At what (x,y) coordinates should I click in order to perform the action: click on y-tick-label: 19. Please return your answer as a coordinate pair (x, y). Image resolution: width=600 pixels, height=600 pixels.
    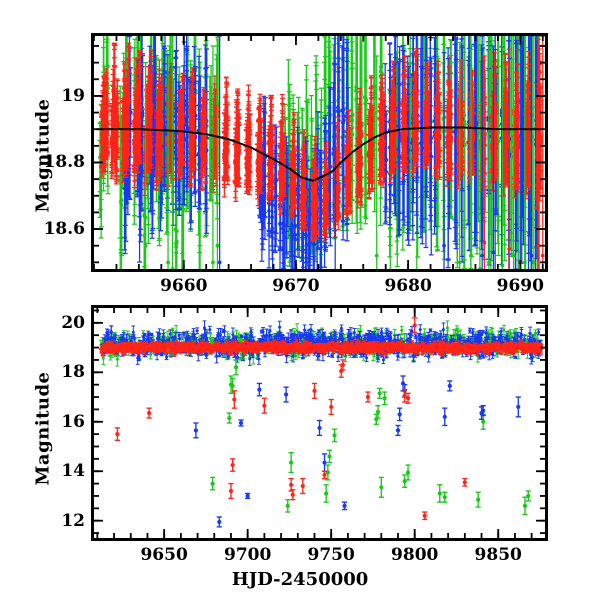
    Looking at the image, I should click on (59, 96).